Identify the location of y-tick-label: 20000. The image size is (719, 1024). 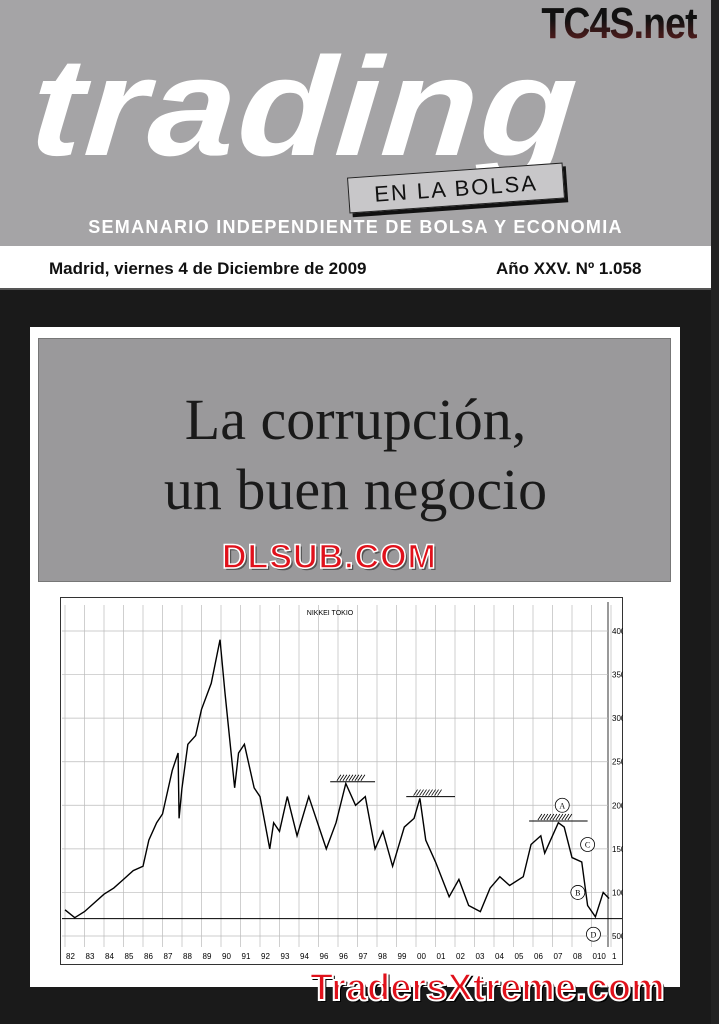
(617, 805).